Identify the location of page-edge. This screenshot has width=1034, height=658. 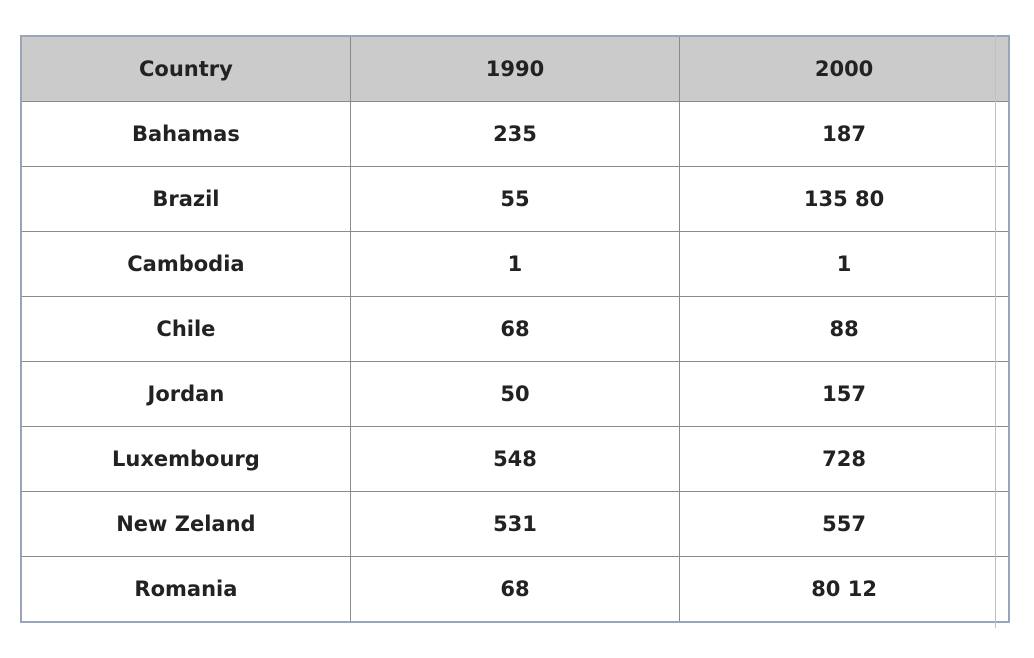
(995, 331).